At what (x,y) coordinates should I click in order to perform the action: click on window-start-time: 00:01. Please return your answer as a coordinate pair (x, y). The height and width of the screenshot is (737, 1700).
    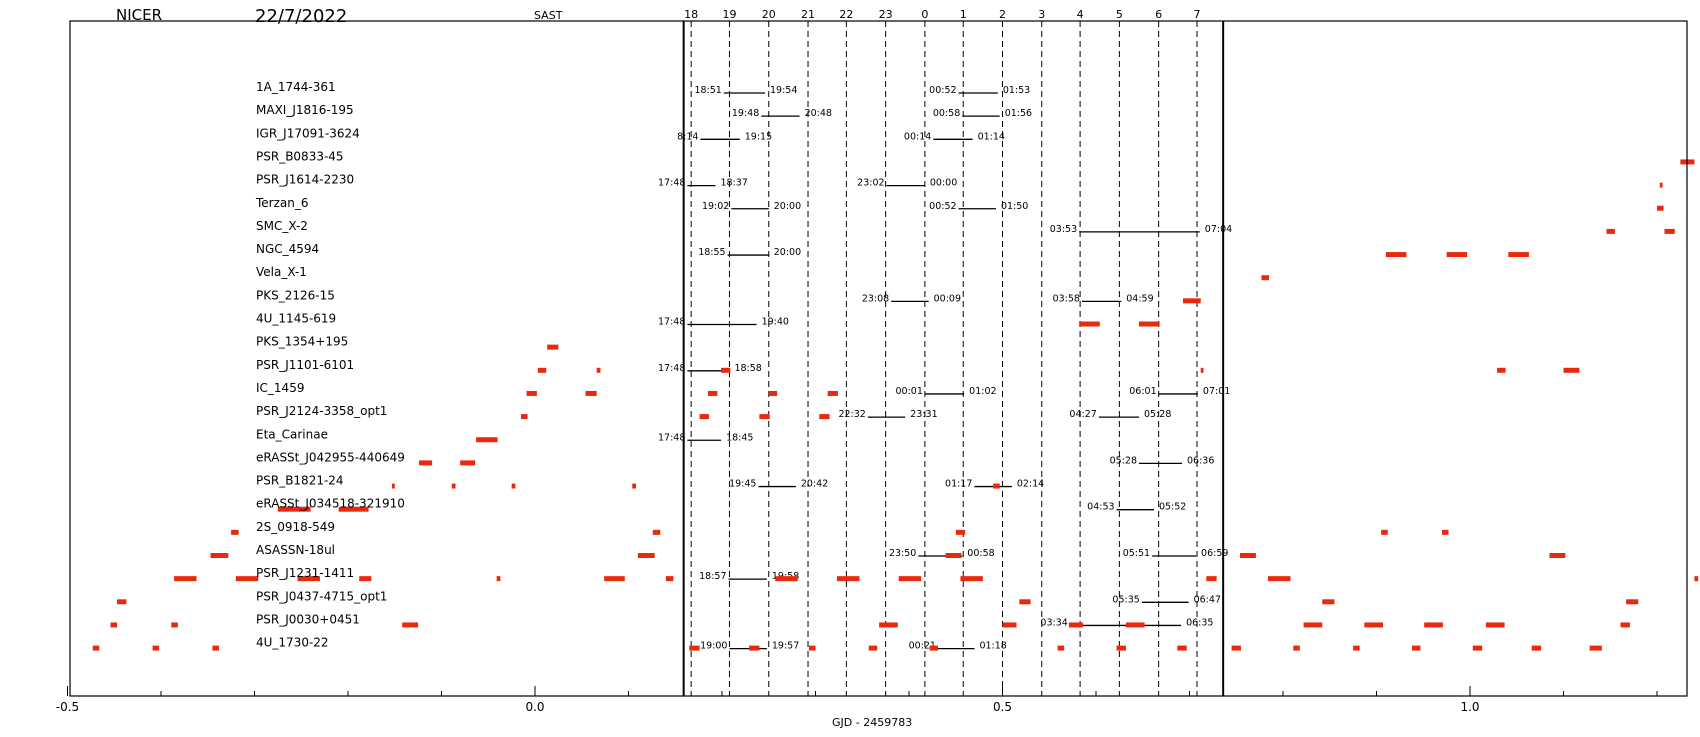
    Looking at the image, I should click on (909, 391).